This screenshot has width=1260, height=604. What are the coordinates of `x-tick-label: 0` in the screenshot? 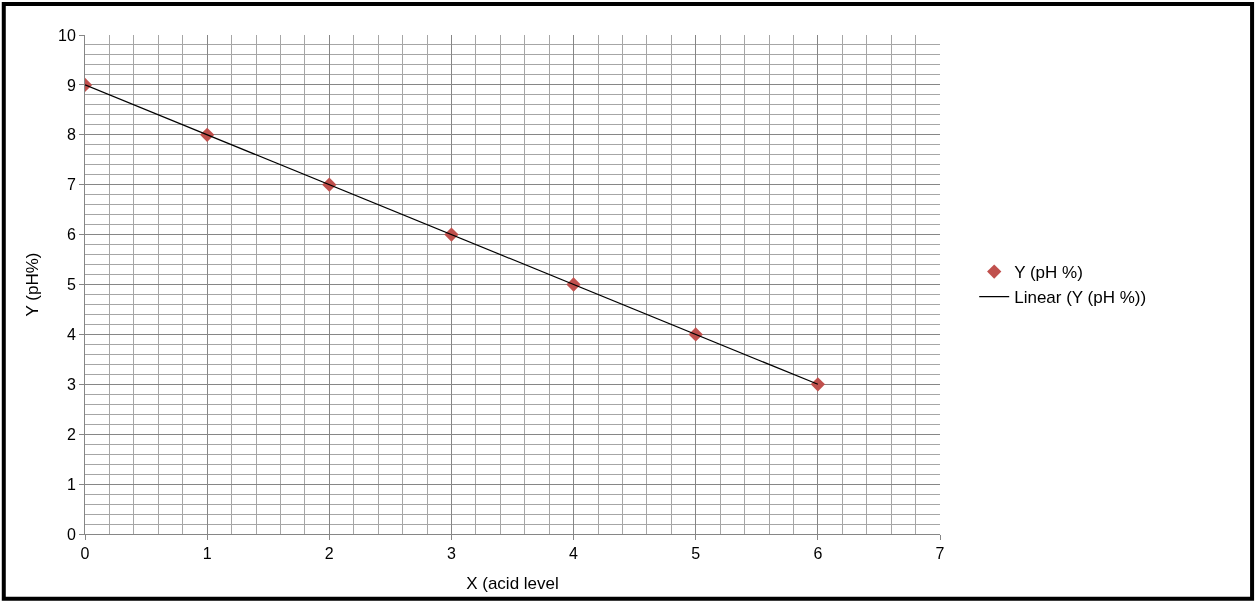 It's located at (85, 554).